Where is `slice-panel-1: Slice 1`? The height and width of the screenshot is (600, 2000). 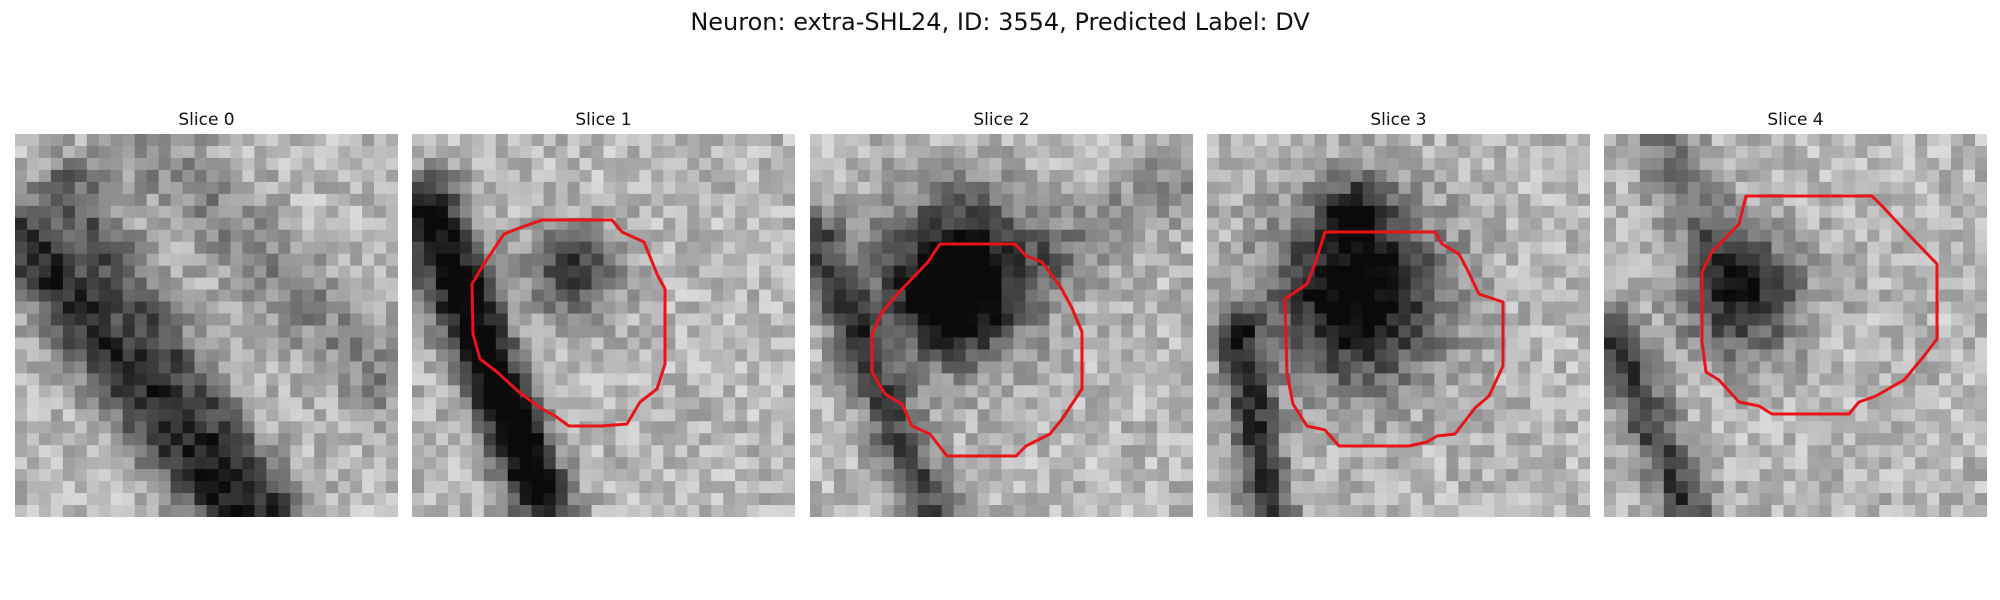 slice-panel-1: Slice 1 is located at coordinates (603, 312).